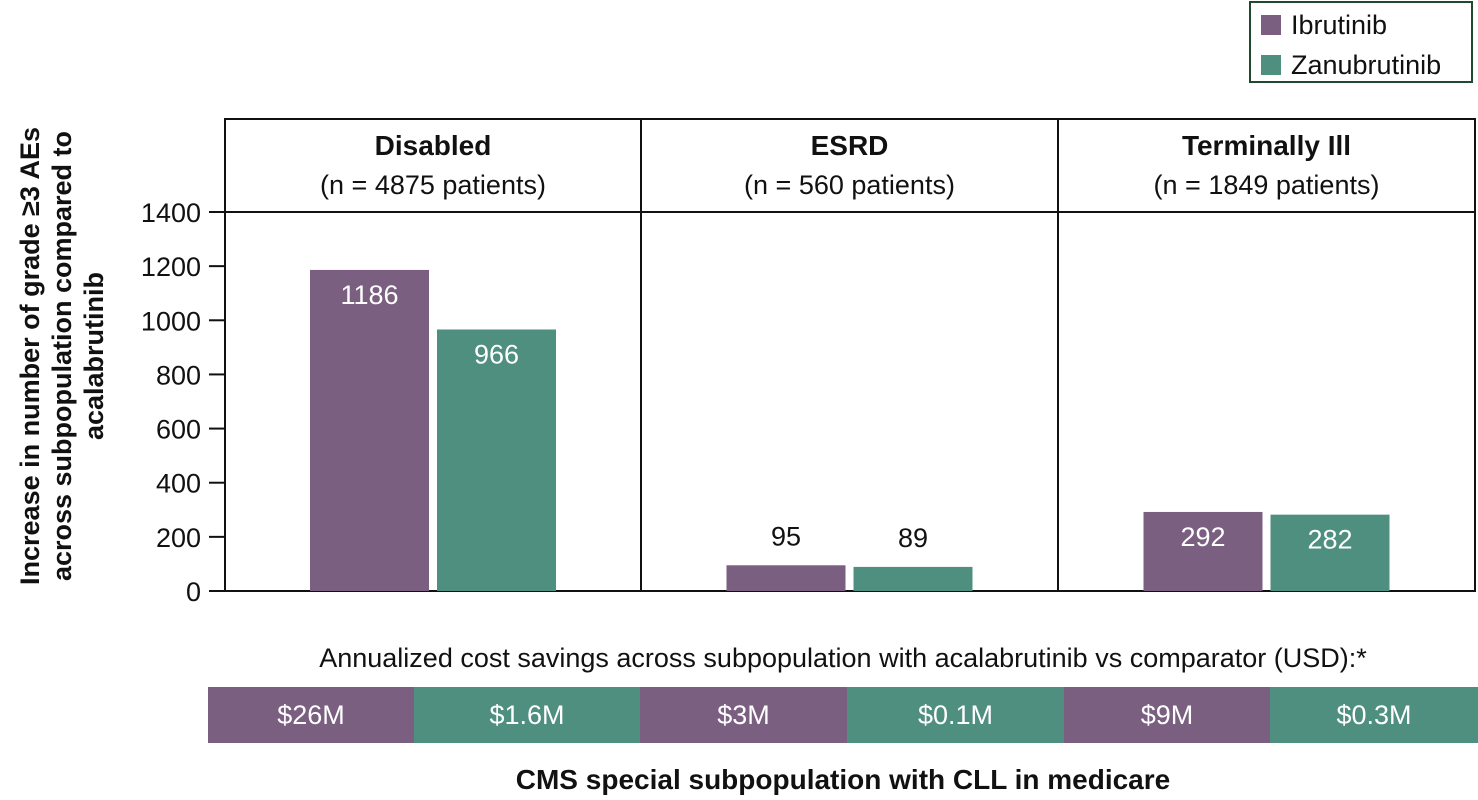 This screenshot has width=1478, height=800. I want to click on legend-item-zanubrutinib: Zanubrutinib, so click(1351, 65).